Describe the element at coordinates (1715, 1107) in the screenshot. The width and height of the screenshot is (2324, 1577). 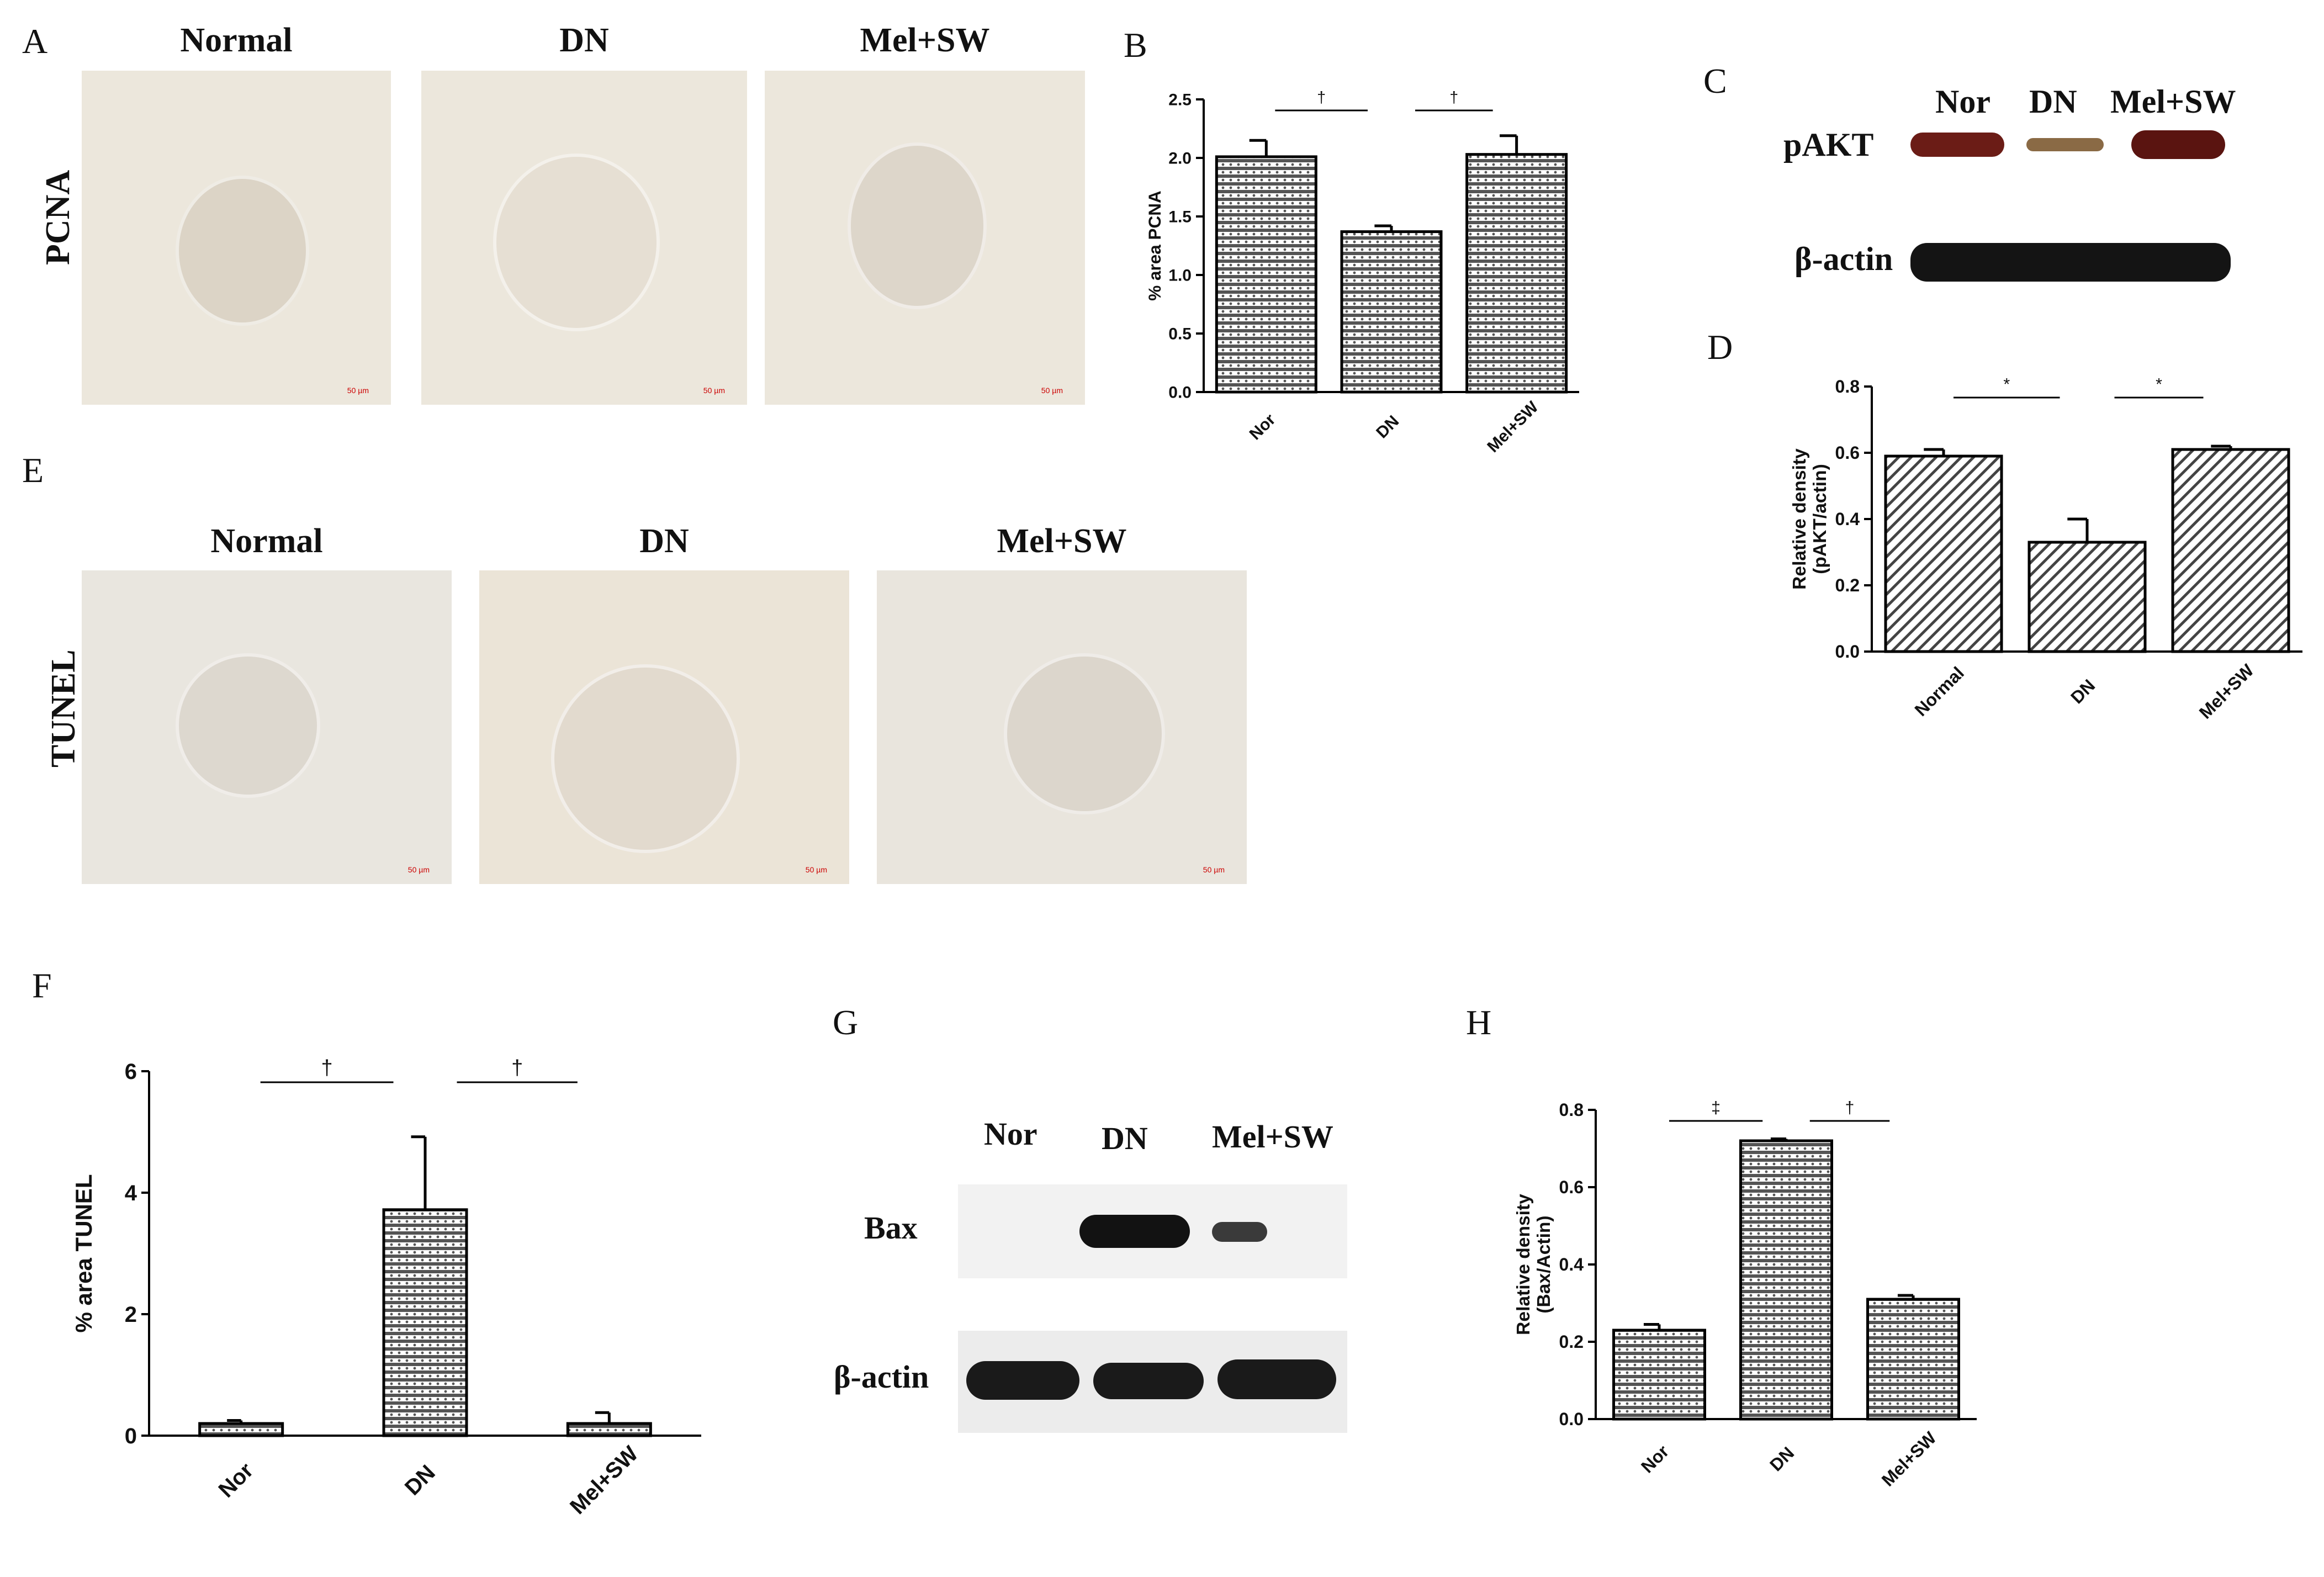
I see `significance-symbol: ‡` at that location.